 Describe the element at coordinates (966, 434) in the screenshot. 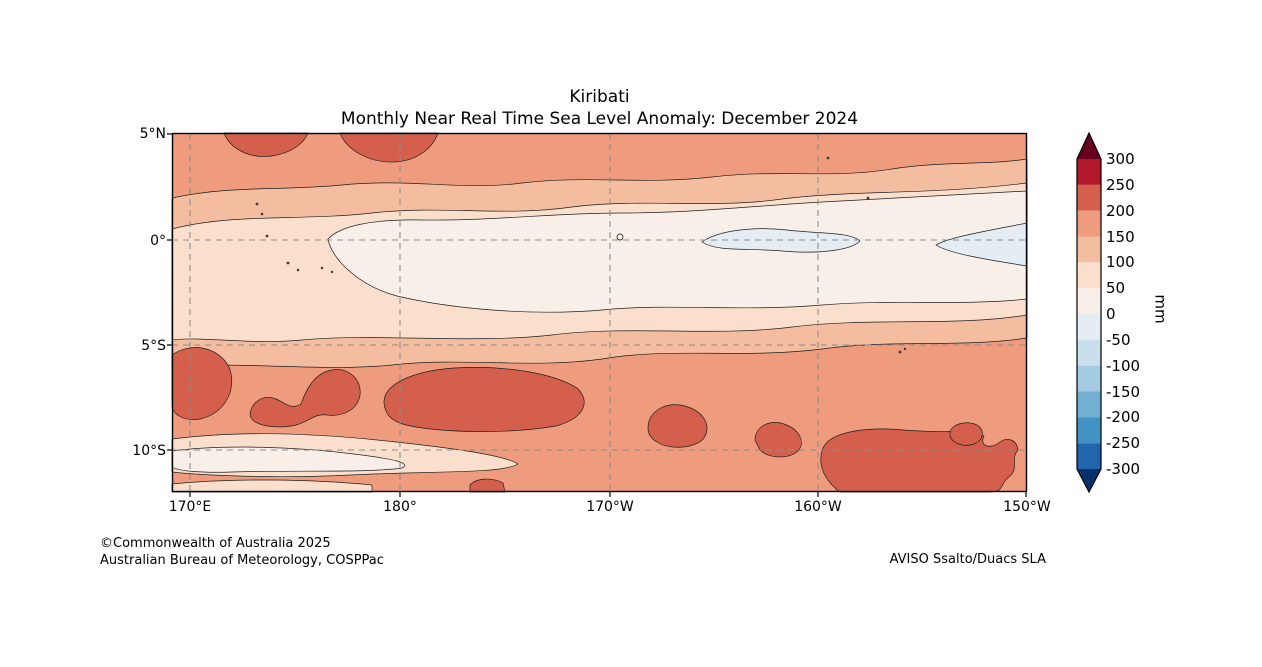

I see `contour-region-200-250-south-g` at that location.